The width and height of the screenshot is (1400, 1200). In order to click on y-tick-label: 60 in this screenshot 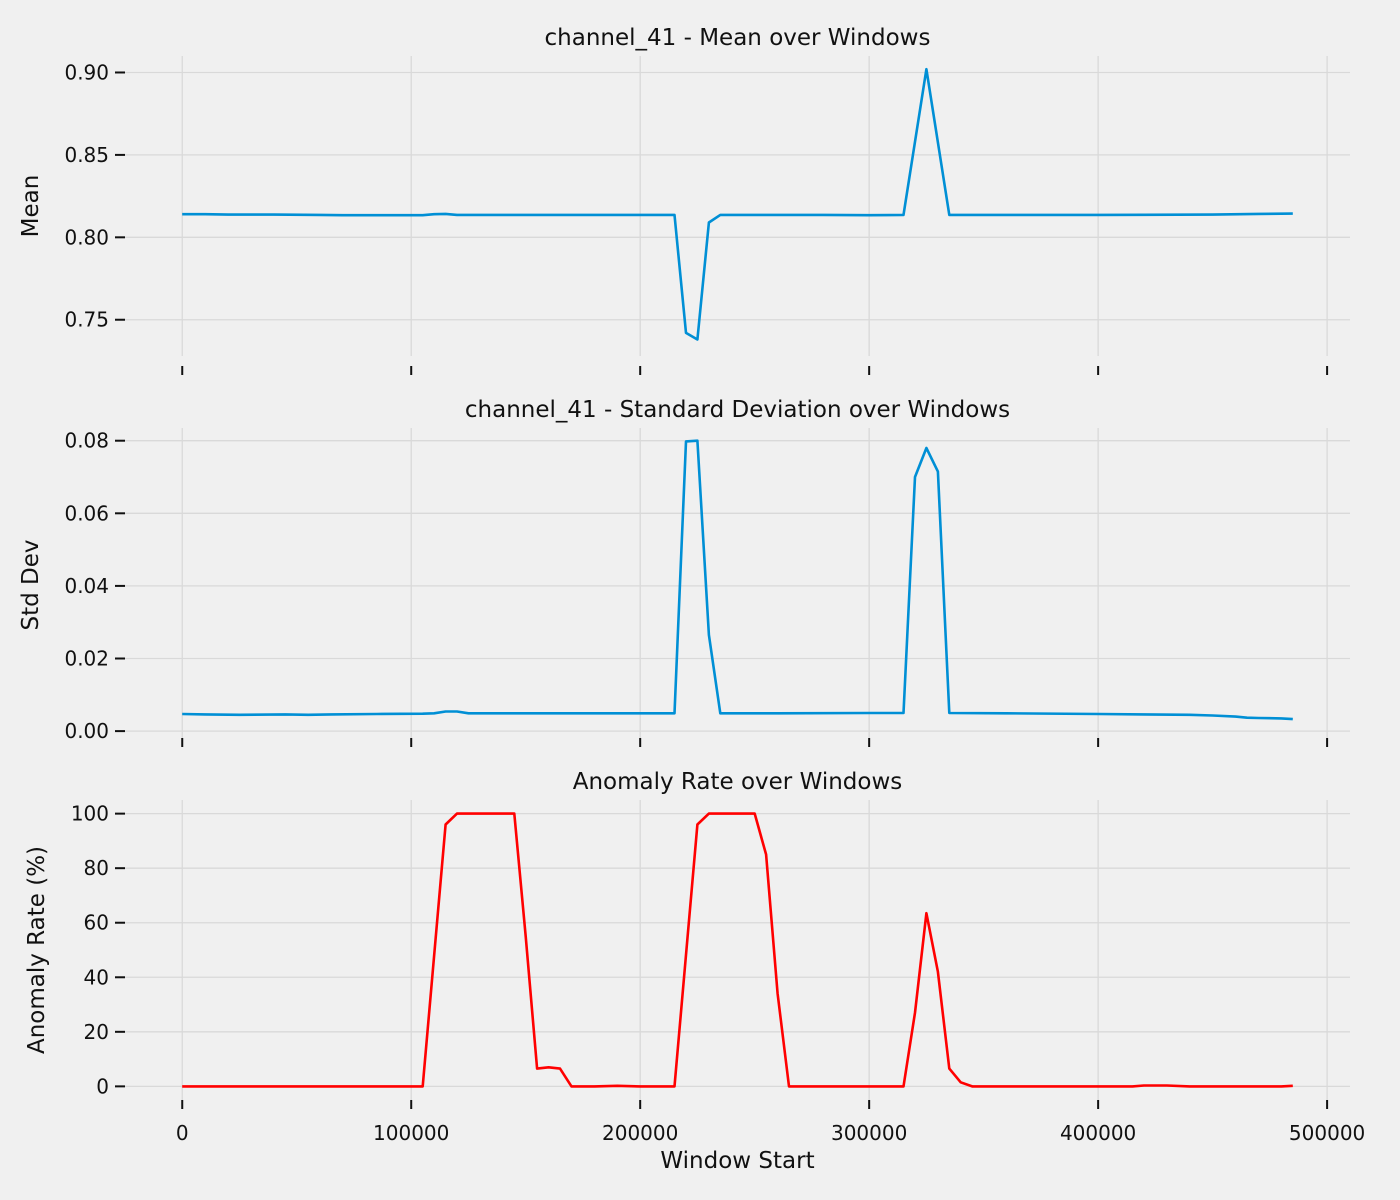, I will do `click(96, 923)`.